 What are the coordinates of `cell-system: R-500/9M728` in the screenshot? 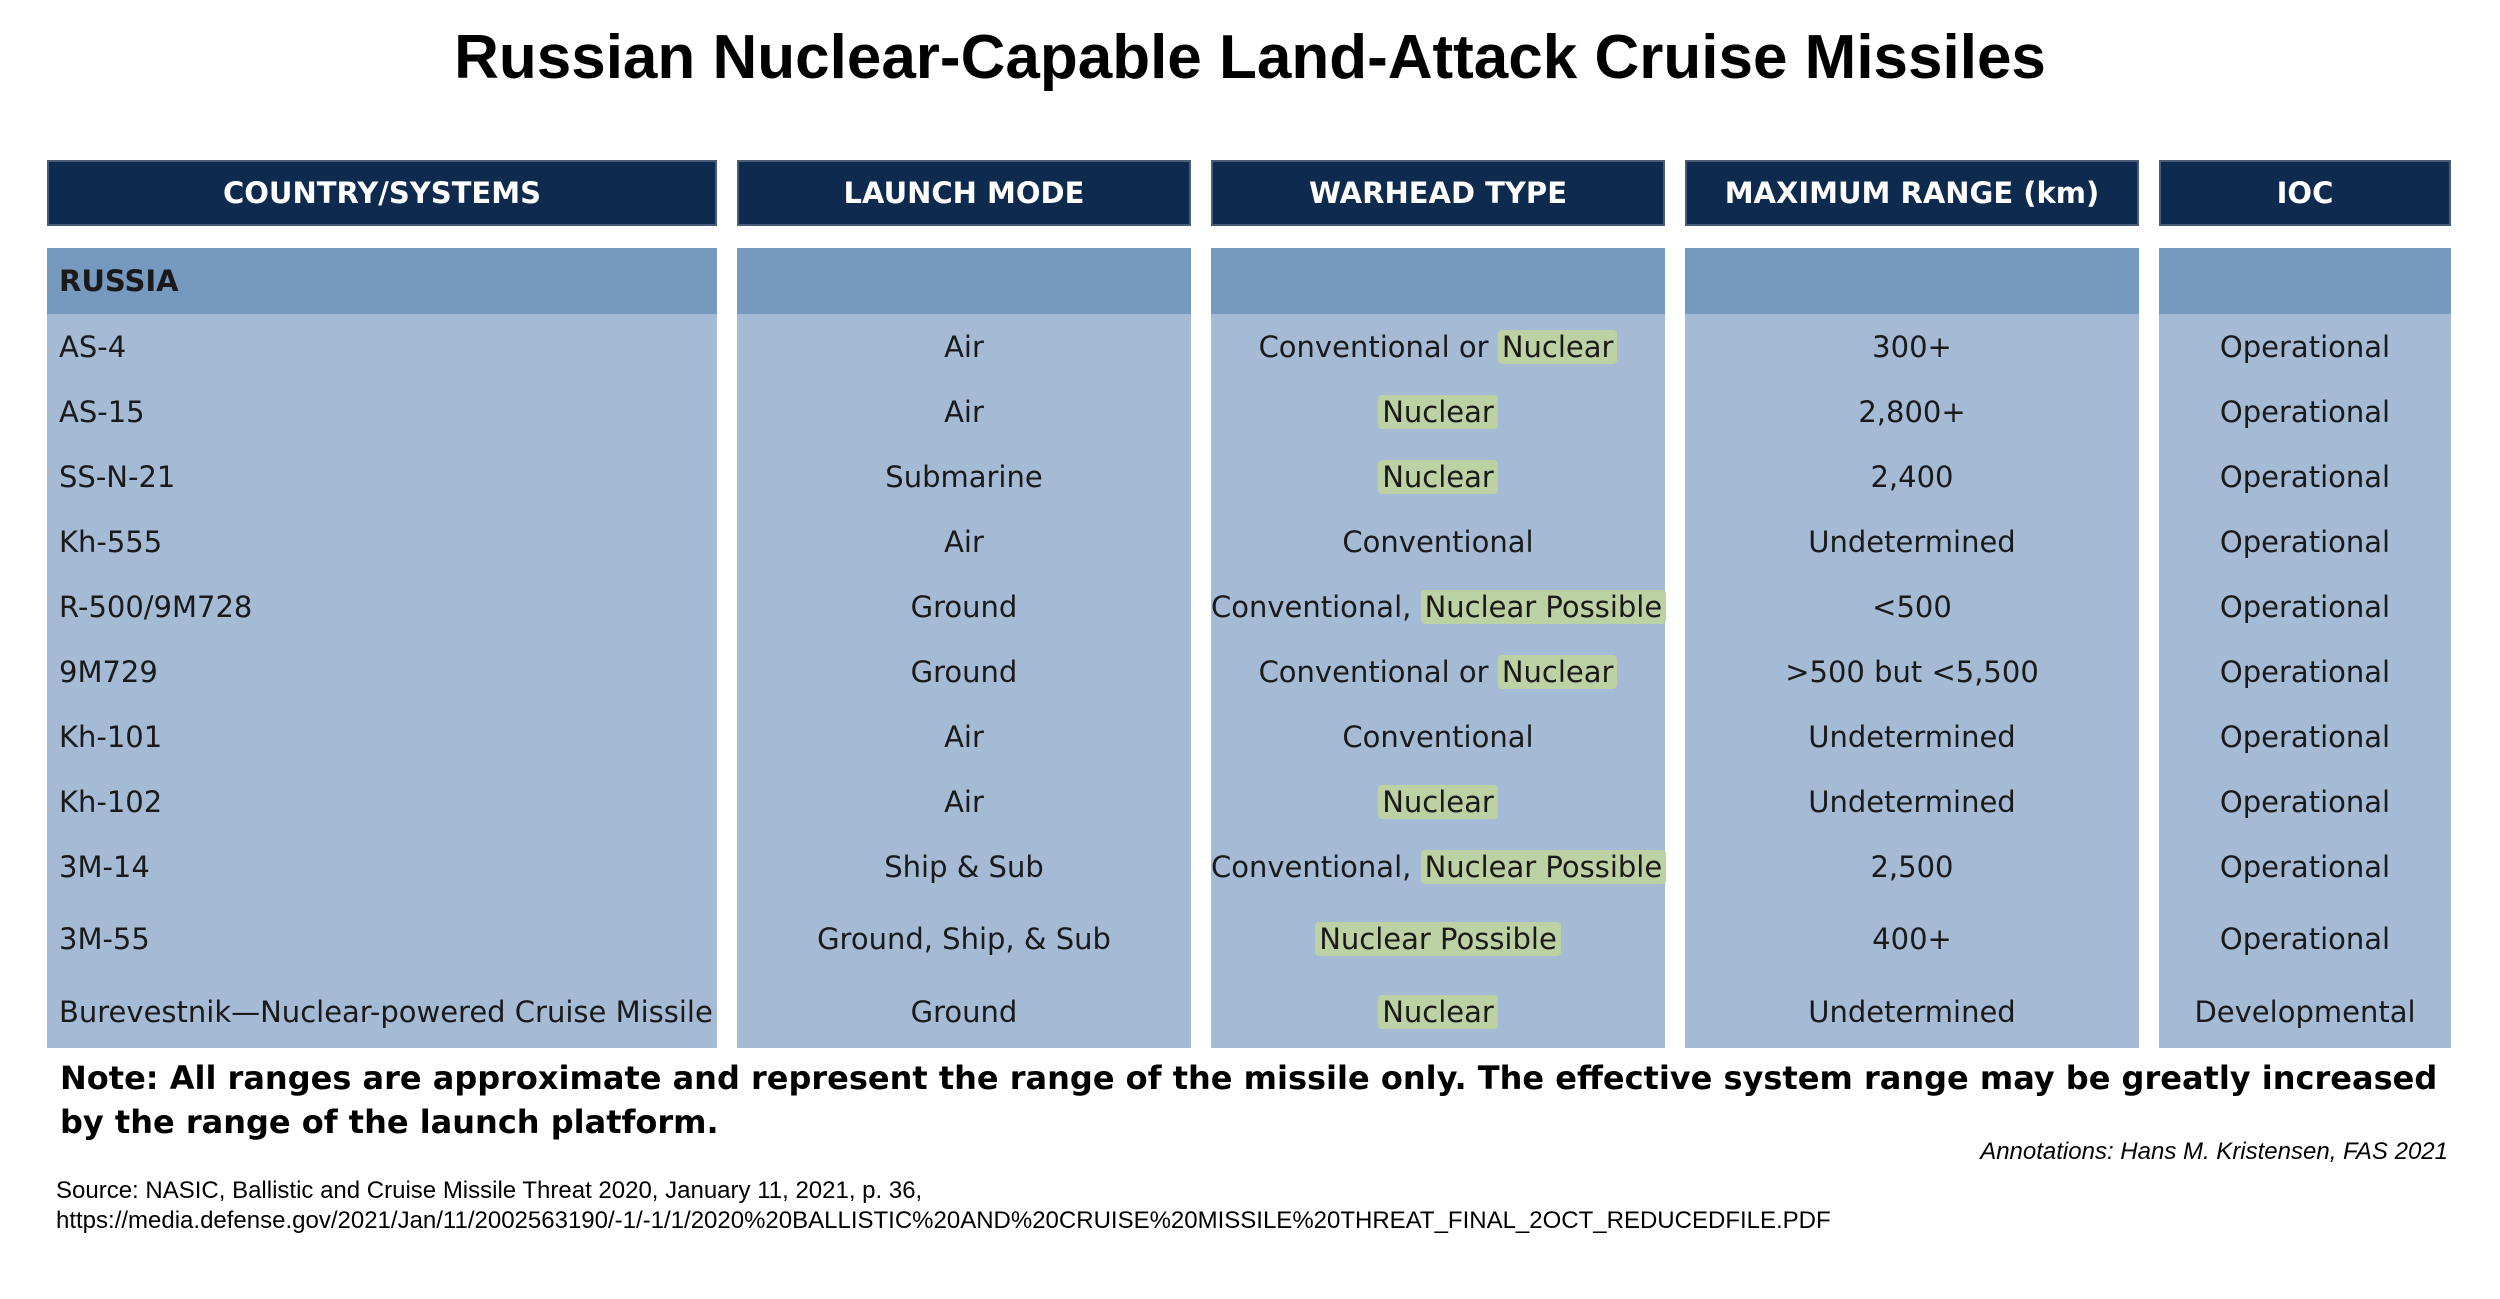 It's located at (156, 607).